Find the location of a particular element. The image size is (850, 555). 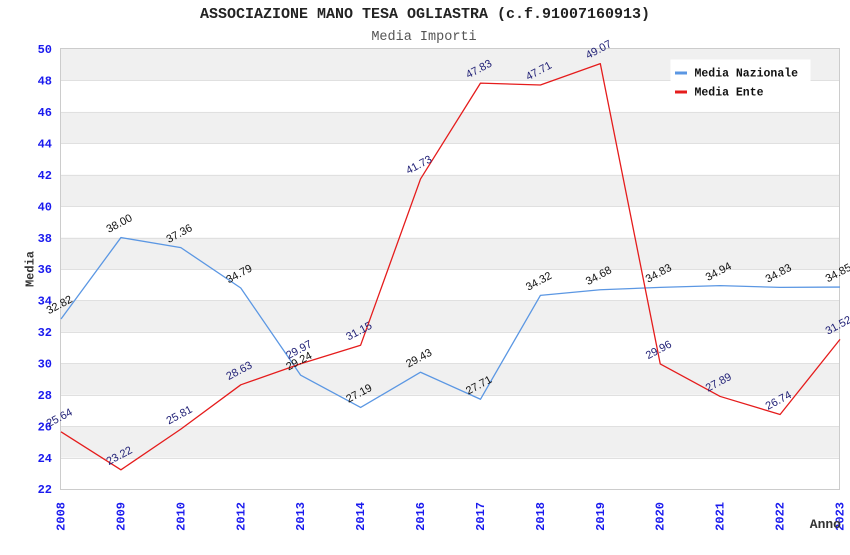

svg-text: 24 is located at coordinates (45, 459).